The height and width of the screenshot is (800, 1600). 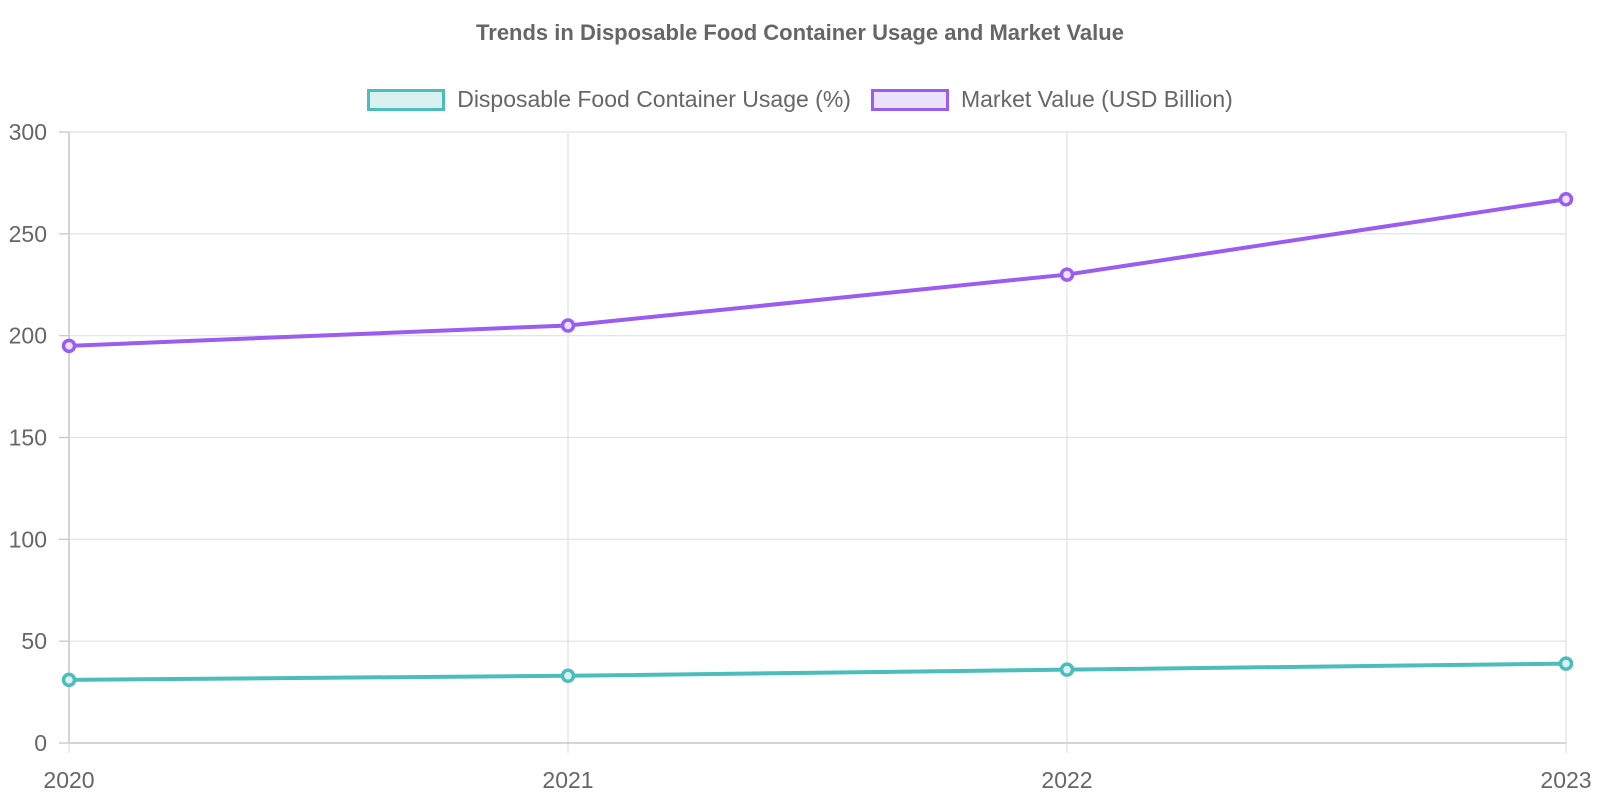 What do you see at coordinates (1067, 669) in the screenshot?
I see `data-point-0-2022` at bounding box center [1067, 669].